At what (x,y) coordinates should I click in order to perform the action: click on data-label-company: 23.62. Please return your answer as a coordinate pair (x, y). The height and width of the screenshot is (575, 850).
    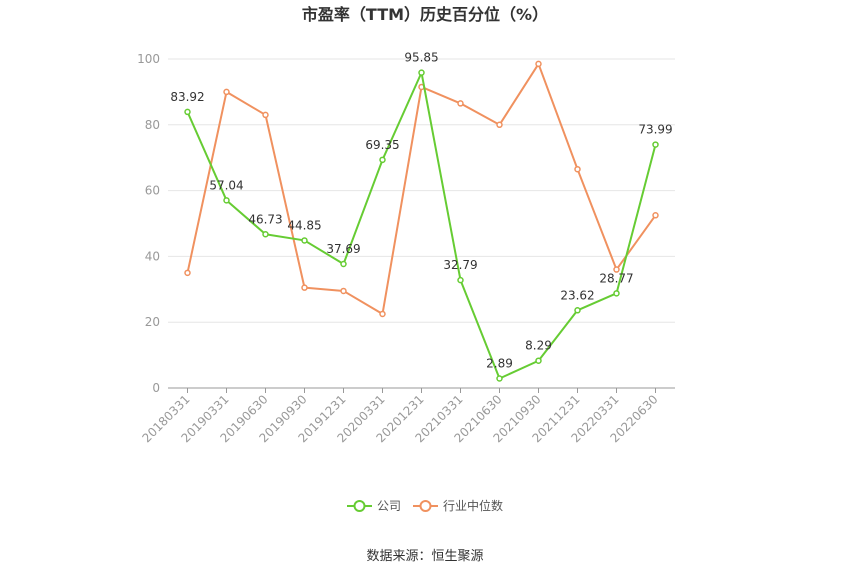
    Looking at the image, I should click on (577, 295).